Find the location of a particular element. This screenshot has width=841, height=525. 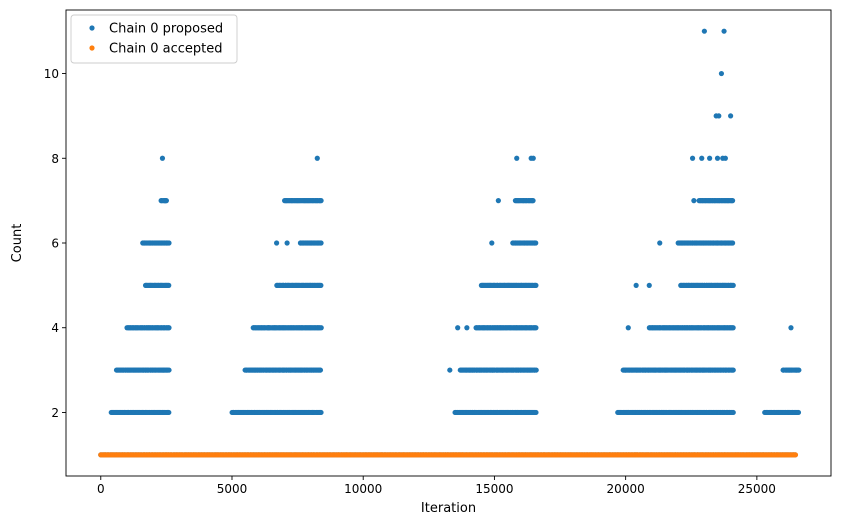

legend-label-proposed: Chain 0 proposed is located at coordinates (166, 29).